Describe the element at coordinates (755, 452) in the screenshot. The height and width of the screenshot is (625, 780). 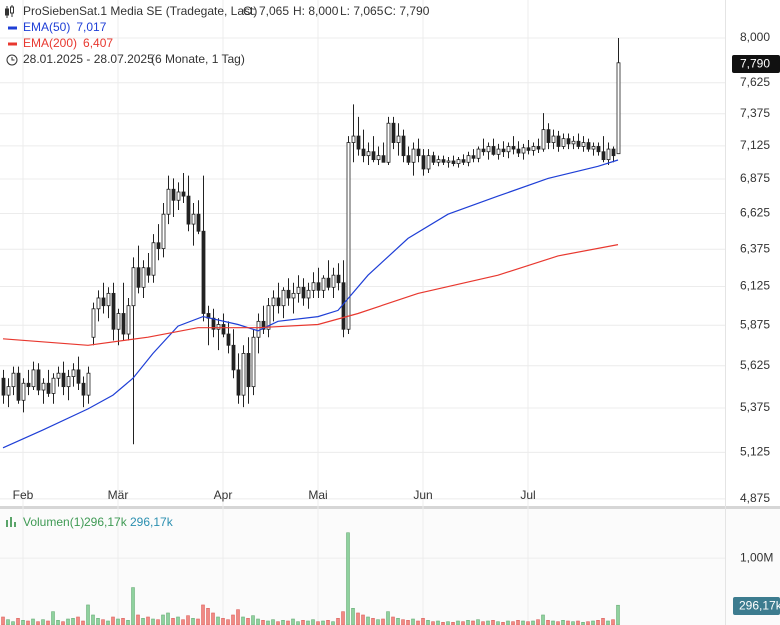
I see `y-tick-label: 5,125` at that location.